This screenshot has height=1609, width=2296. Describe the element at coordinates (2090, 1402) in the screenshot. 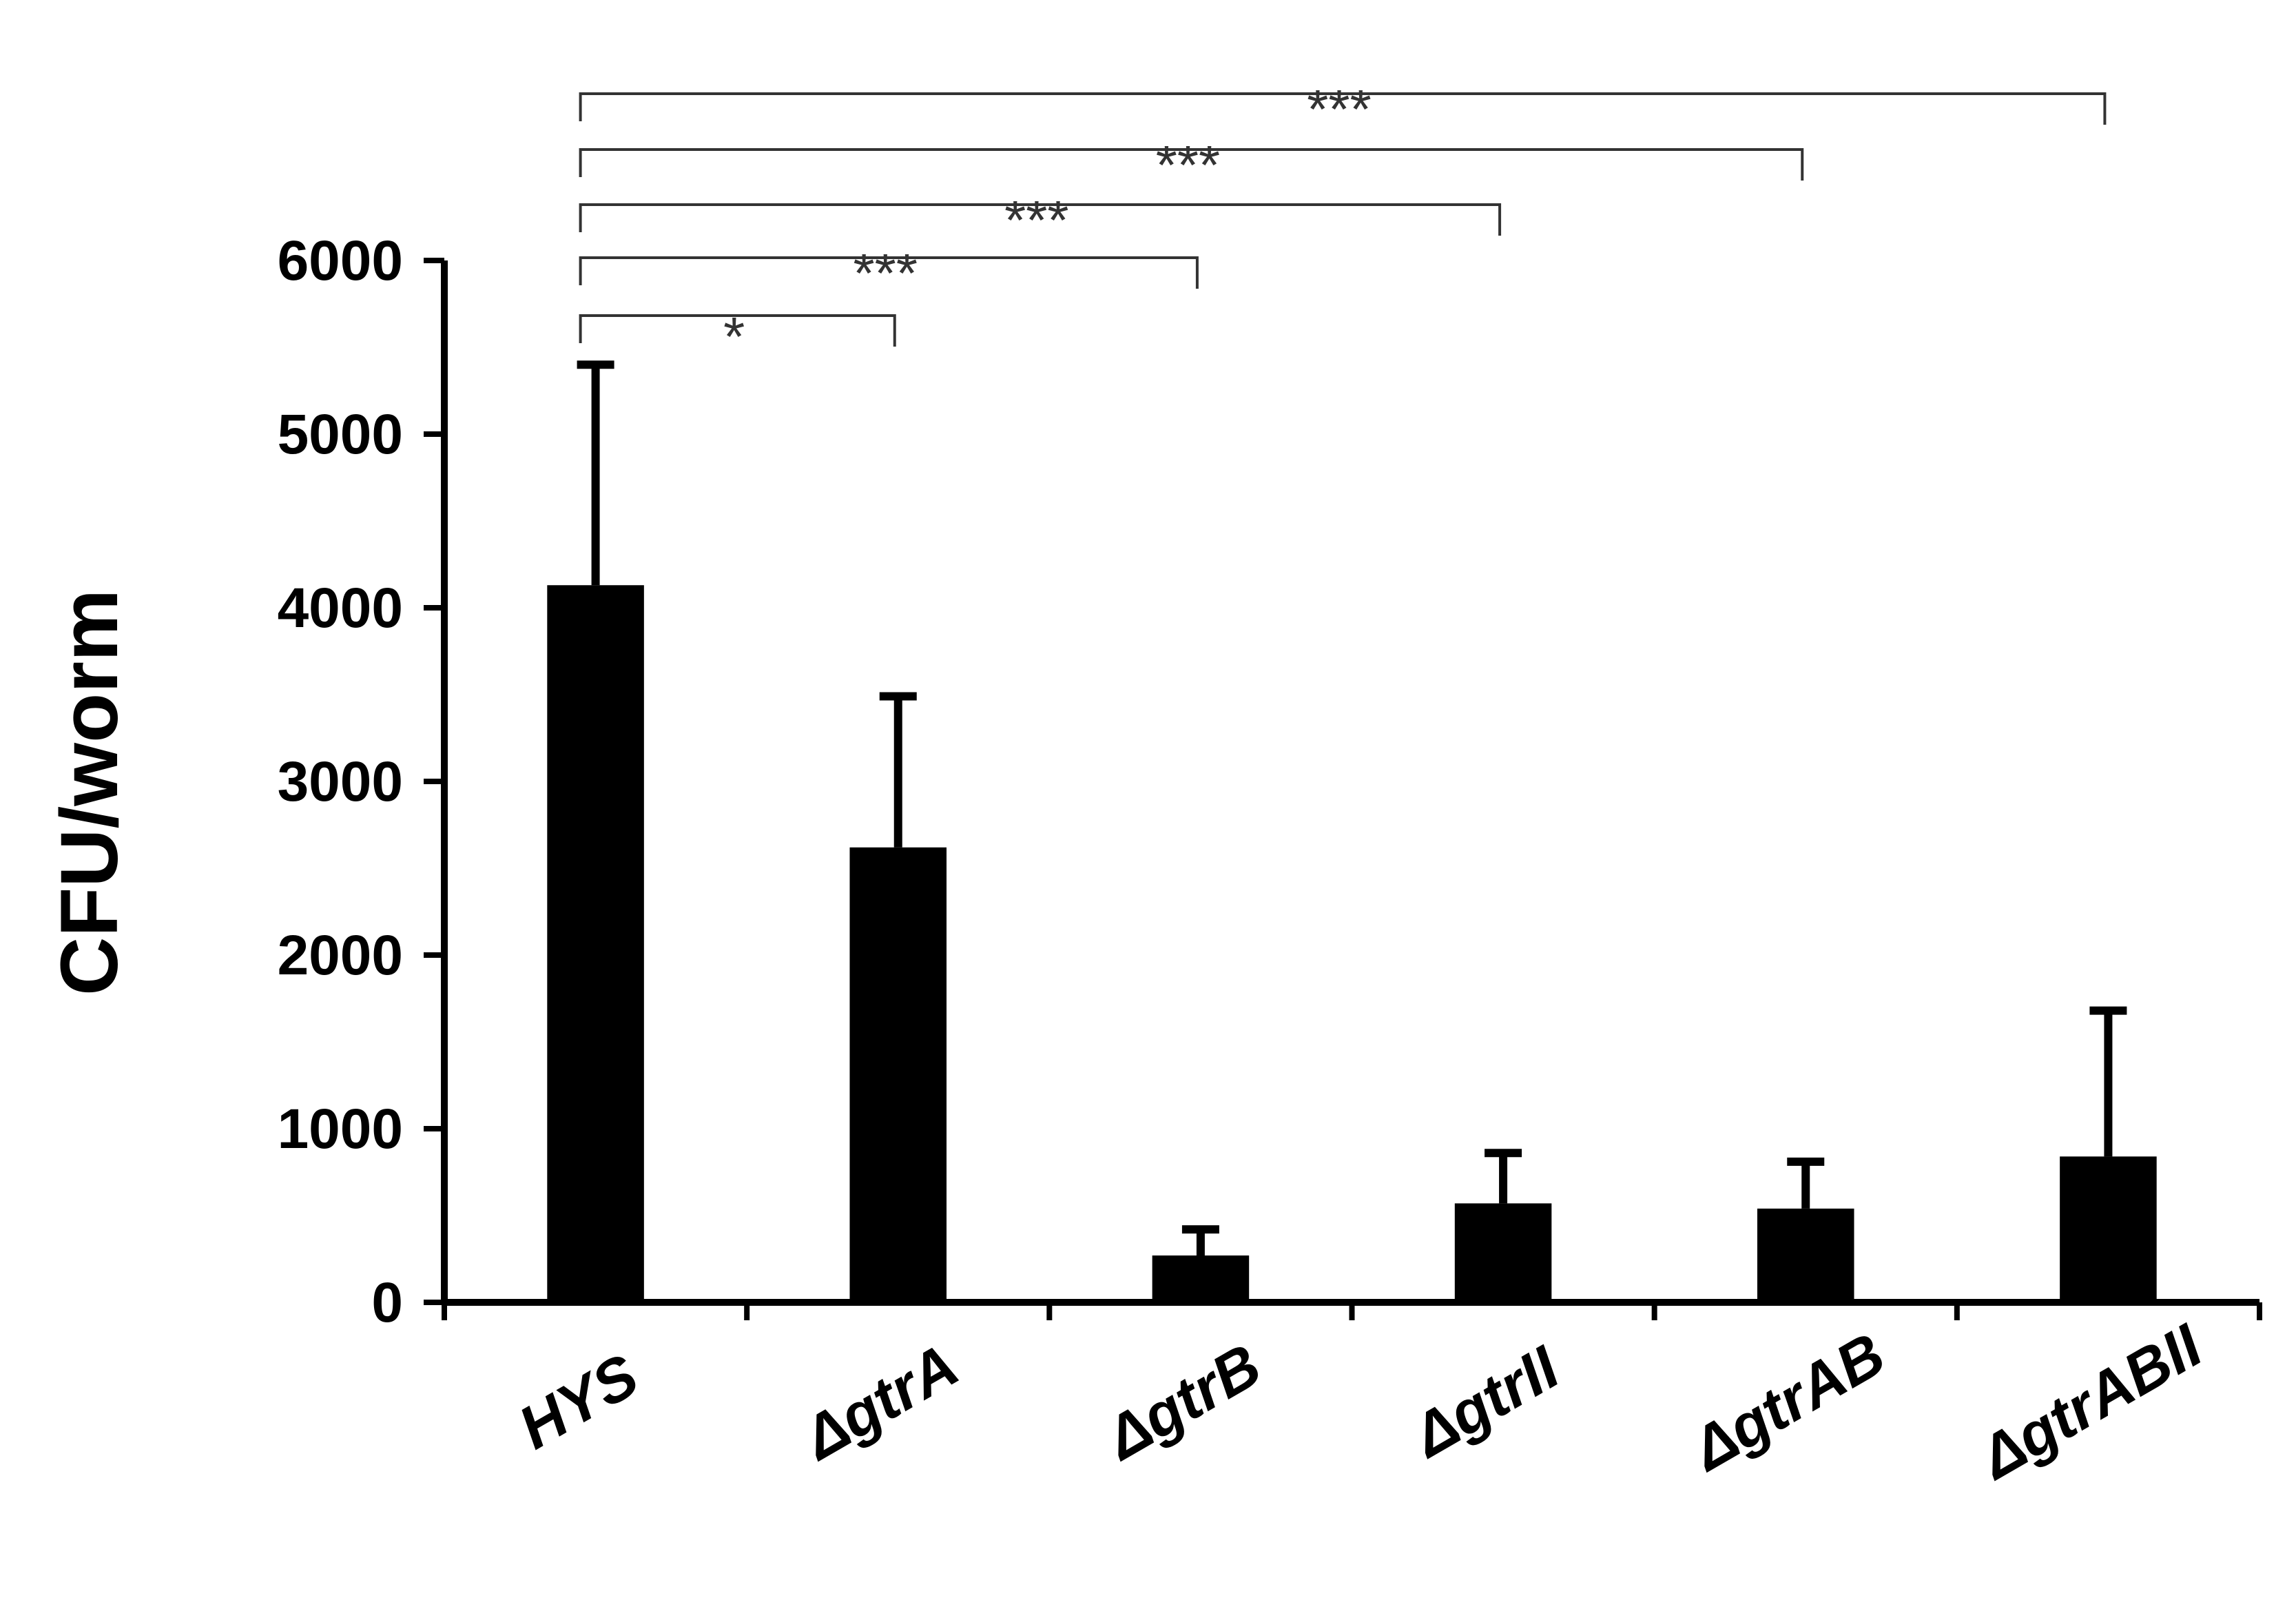

I see `x-tick-label: ΔgtrABII` at that location.